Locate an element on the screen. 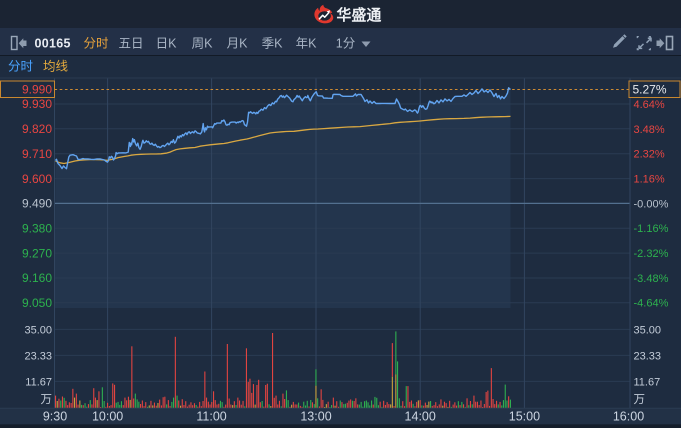 This screenshot has height=428, width=681. svg-text: 华盛通 is located at coordinates (359, 15).